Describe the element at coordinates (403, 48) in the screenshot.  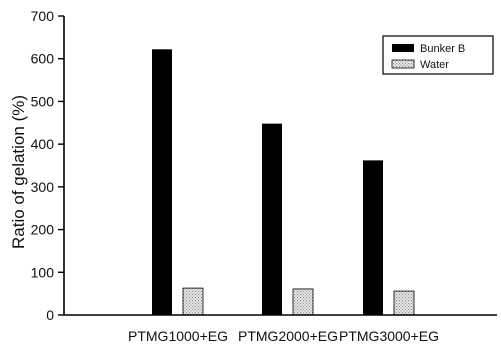
I see `legend-swatch-bunker-b` at that location.